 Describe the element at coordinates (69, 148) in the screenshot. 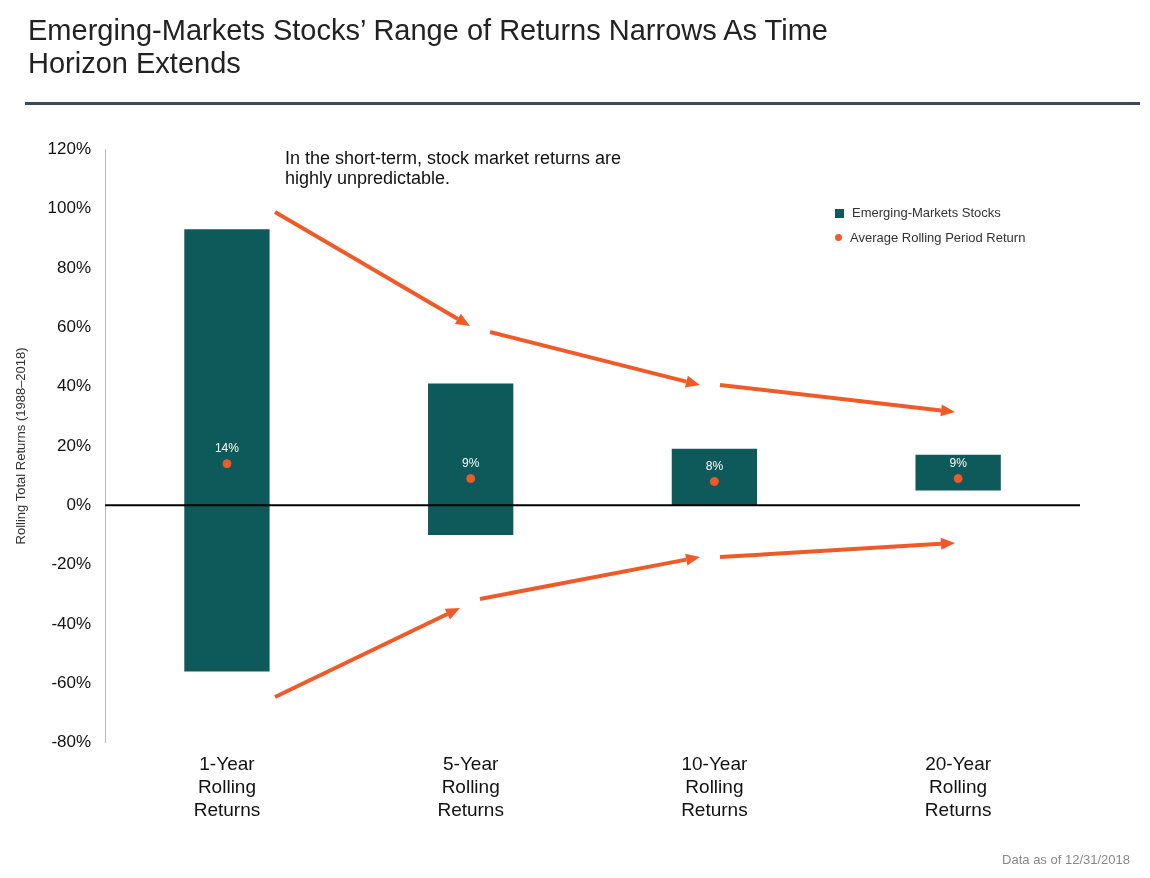

I see `y-tick-label: 120%` at that location.